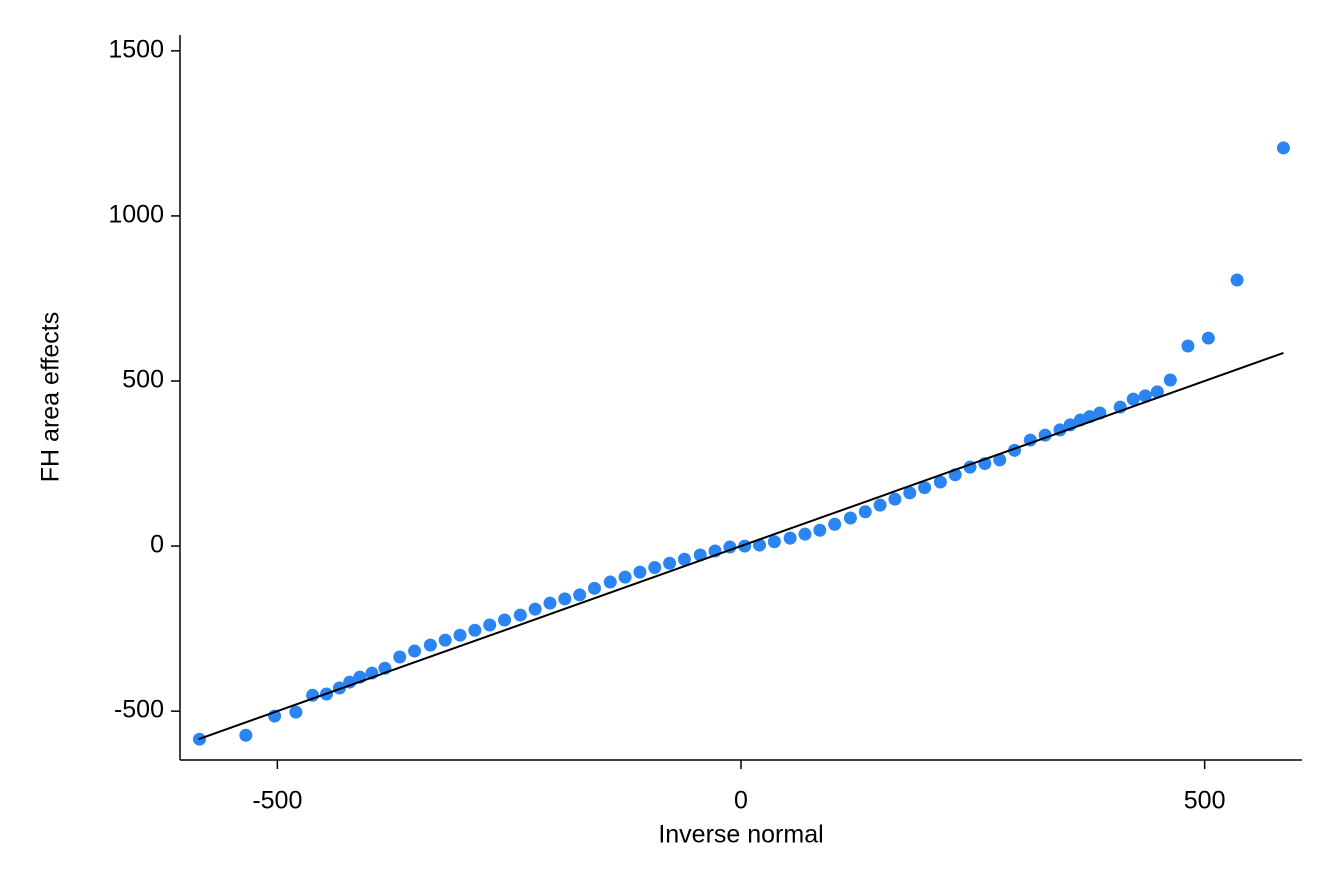 The width and height of the screenshot is (1335, 895). What do you see at coordinates (136, 49) in the screenshot?
I see `y-tick-label: 1500` at bounding box center [136, 49].